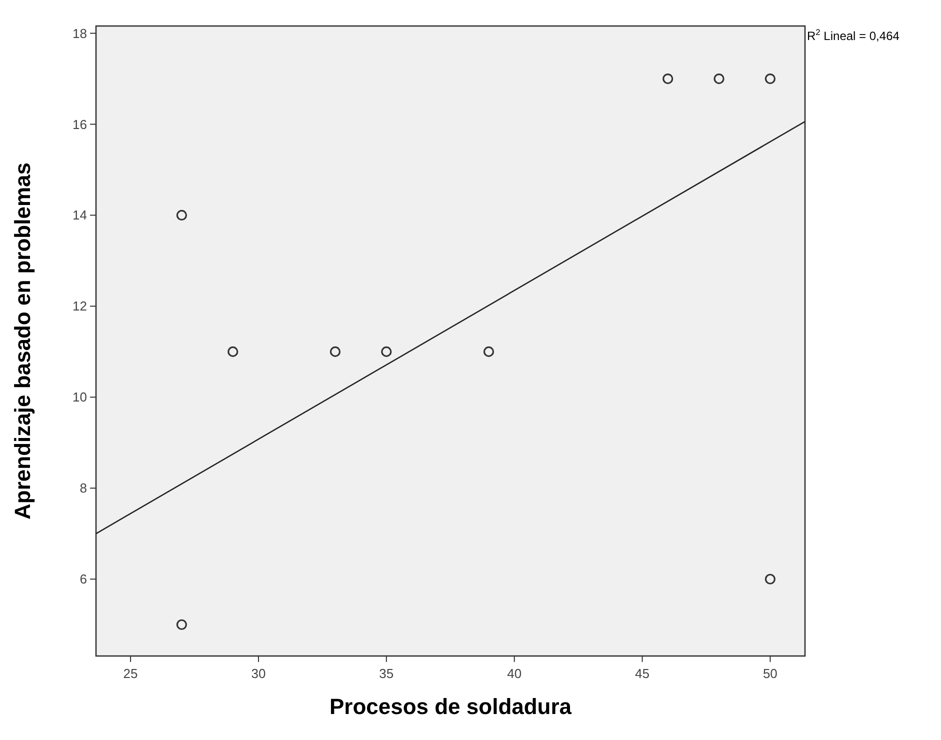 Image resolution: width=941 pixels, height=740 pixels. What do you see at coordinates (79, 124) in the screenshot?
I see `y-tick-label: 16` at bounding box center [79, 124].